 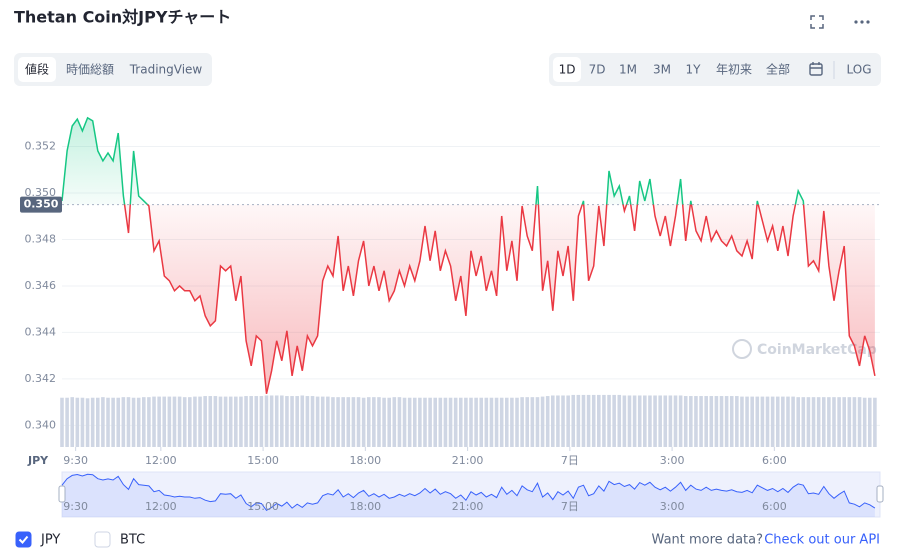 What do you see at coordinates (862, 22) in the screenshot?
I see `more-icon` at bounding box center [862, 22].